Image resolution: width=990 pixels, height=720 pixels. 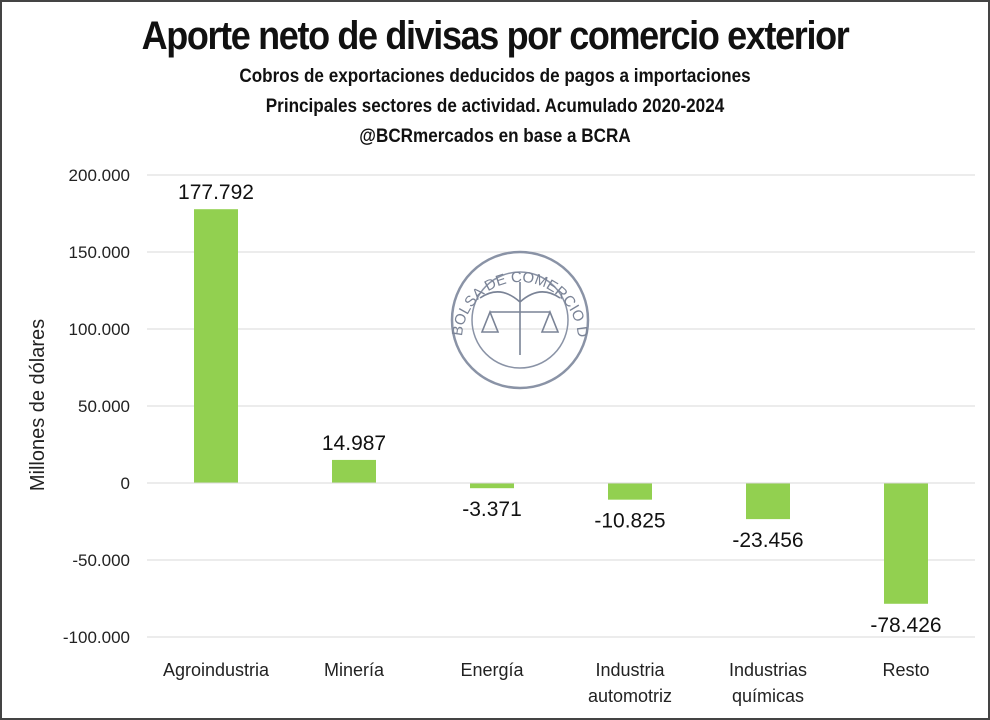 I want to click on data-label: -3.371, so click(x=492, y=509).